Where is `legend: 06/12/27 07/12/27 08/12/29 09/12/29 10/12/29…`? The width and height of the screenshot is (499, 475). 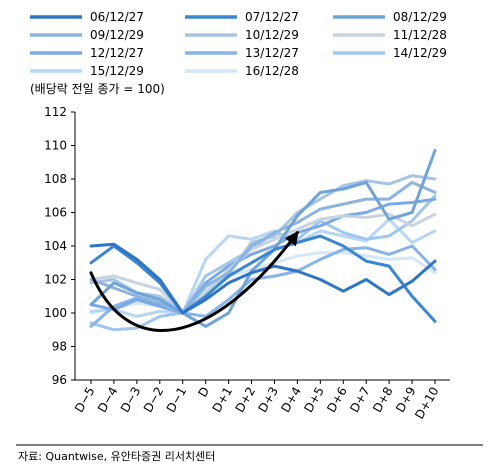
legend: 06/12/27 07/12/27 08/12/29 09/12/29 10/12/29… is located at coordinates (238, 44).